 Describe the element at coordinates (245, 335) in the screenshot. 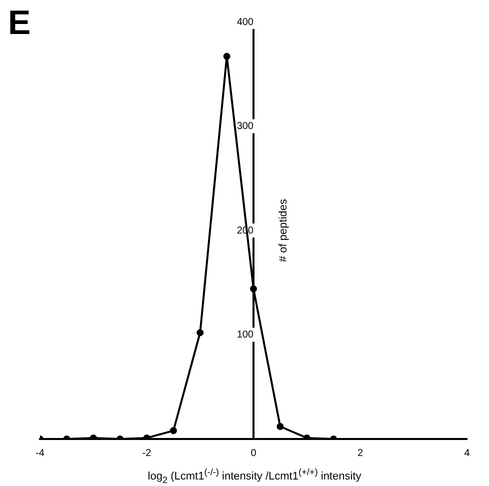

I see `y-tick-label: 100` at that location.